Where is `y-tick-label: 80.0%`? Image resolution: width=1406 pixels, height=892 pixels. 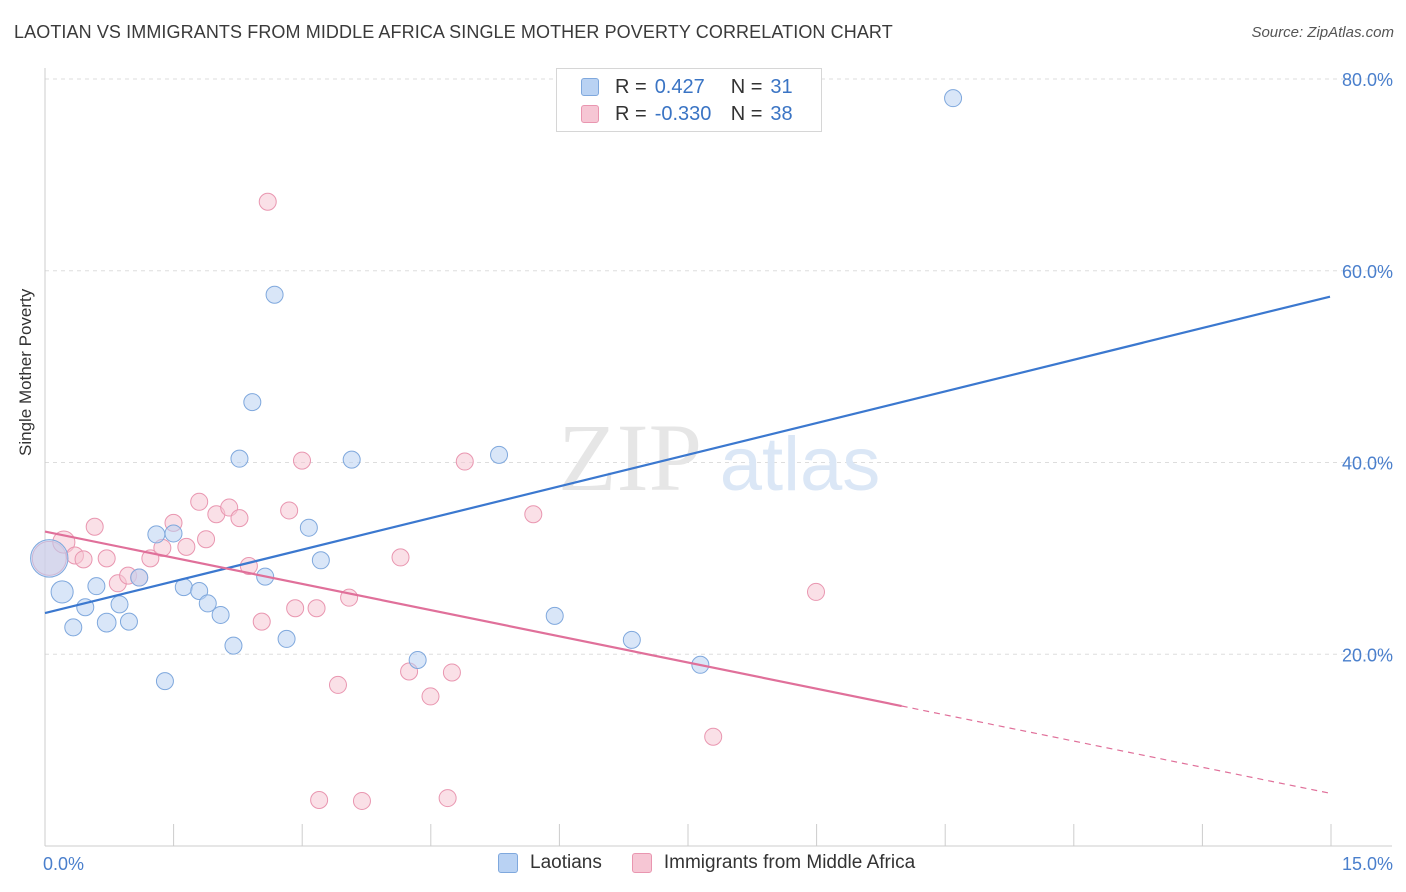
y-tick-label: 80.0% is located at coordinates (1367, 80).